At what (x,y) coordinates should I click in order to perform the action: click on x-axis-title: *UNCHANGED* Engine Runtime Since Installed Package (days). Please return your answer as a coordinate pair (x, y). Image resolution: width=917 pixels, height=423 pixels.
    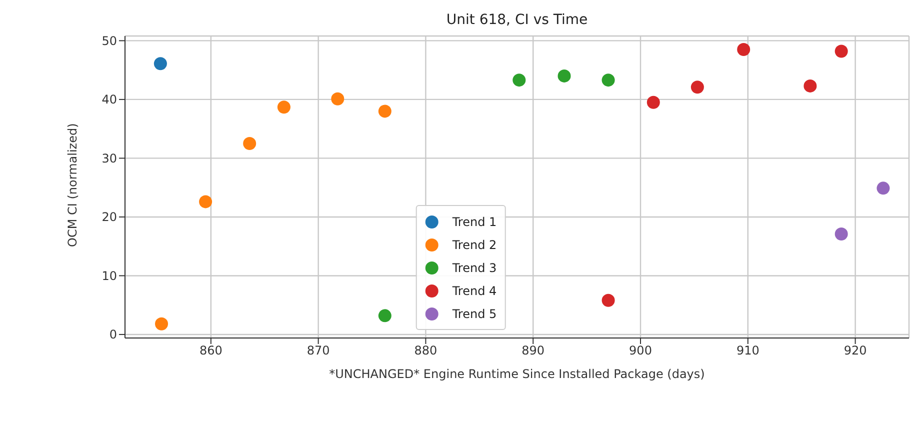
    Looking at the image, I should click on (517, 374).